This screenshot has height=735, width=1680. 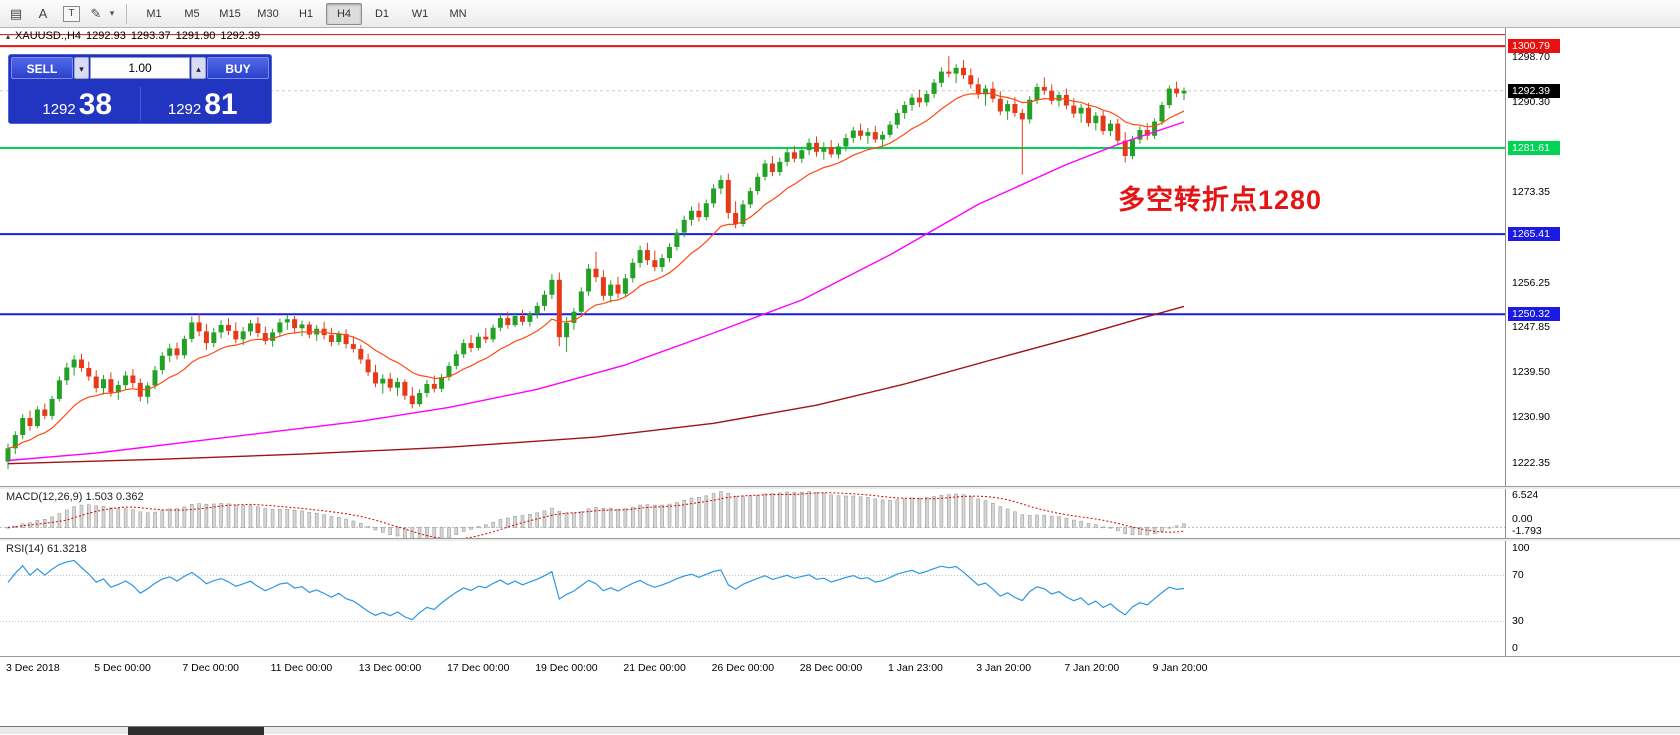 What do you see at coordinates (42, 68) in the screenshot?
I see `sell-button: SELL` at bounding box center [42, 68].